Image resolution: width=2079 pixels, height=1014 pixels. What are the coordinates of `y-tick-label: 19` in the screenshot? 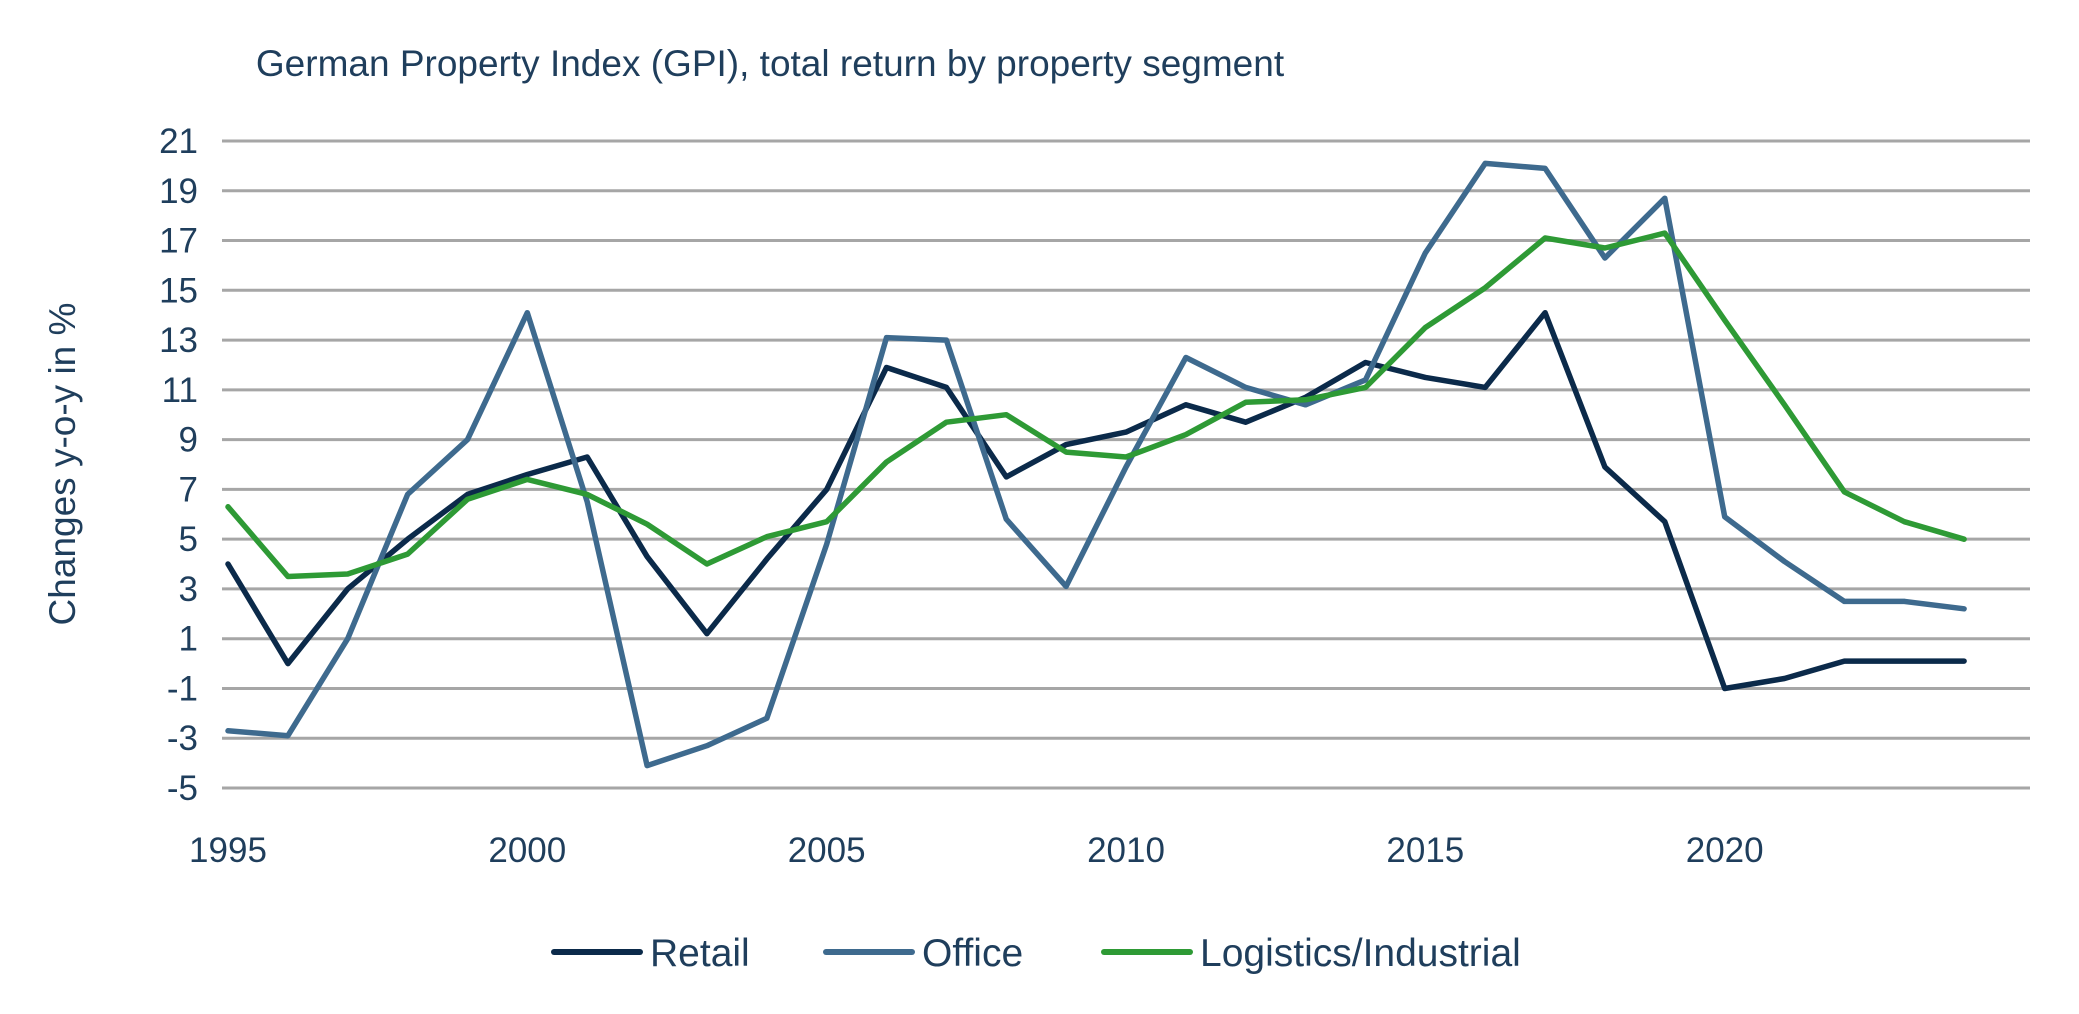 It's located at (178, 191).